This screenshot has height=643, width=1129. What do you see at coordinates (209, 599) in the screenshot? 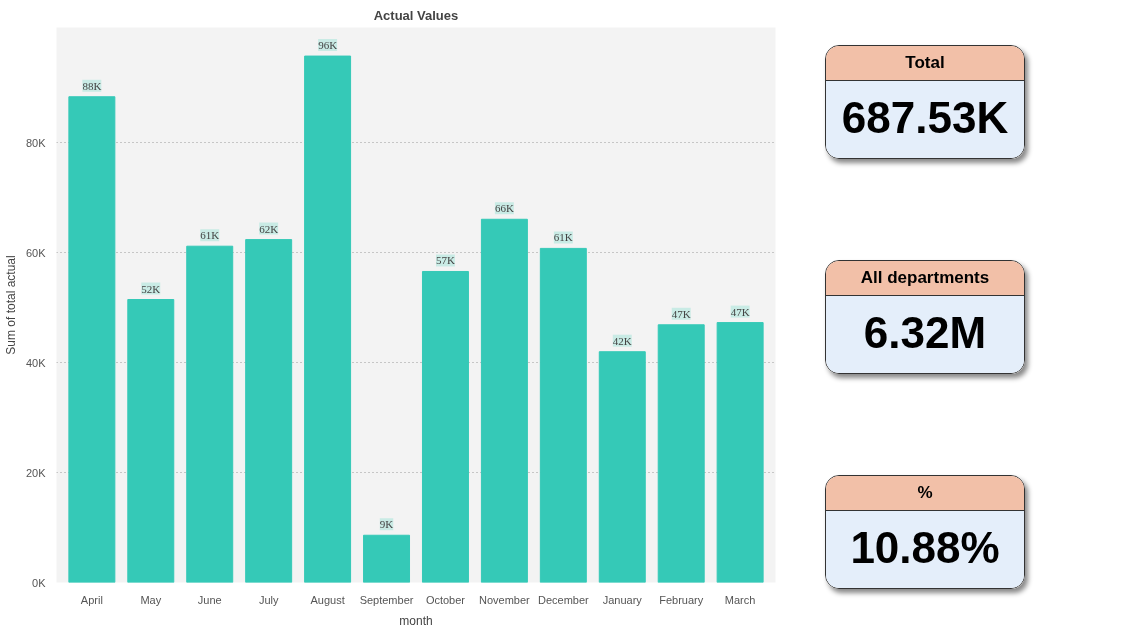
I see `x-tick-label: June` at bounding box center [209, 599].